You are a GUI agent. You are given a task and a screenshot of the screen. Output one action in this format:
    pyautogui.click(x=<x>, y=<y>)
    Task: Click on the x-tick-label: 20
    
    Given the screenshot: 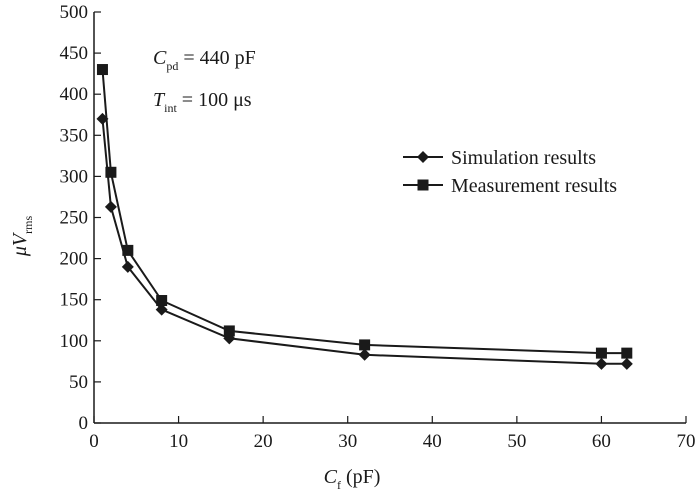 What is the action you would take?
    pyautogui.click(x=263, y=441)
    